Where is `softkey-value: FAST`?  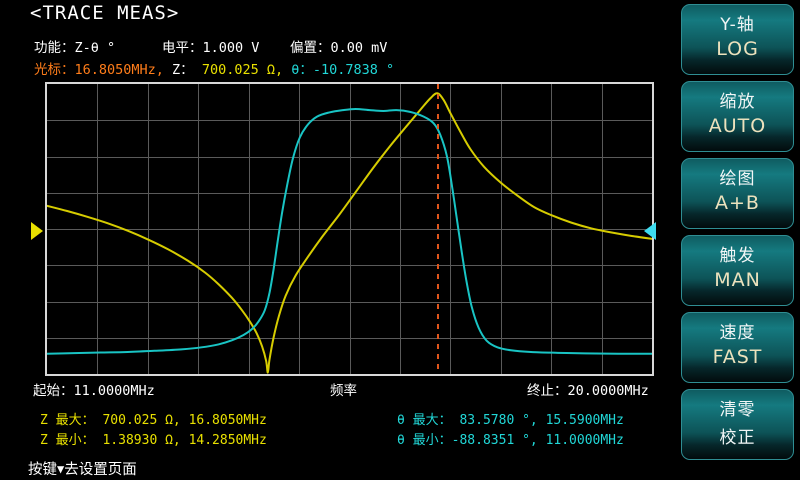 softkey-value: FAST is located at coordinates (737, 357).